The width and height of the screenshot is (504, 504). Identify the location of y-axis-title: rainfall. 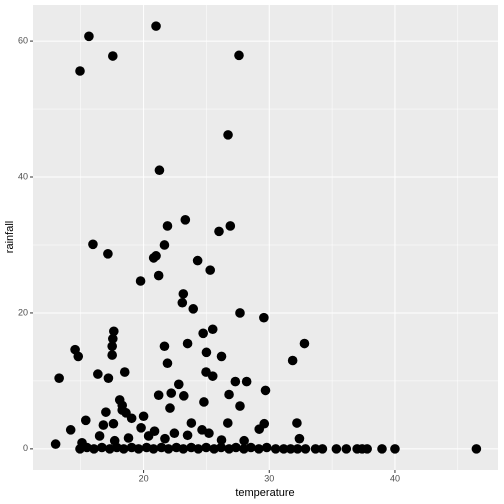
(10, 237).